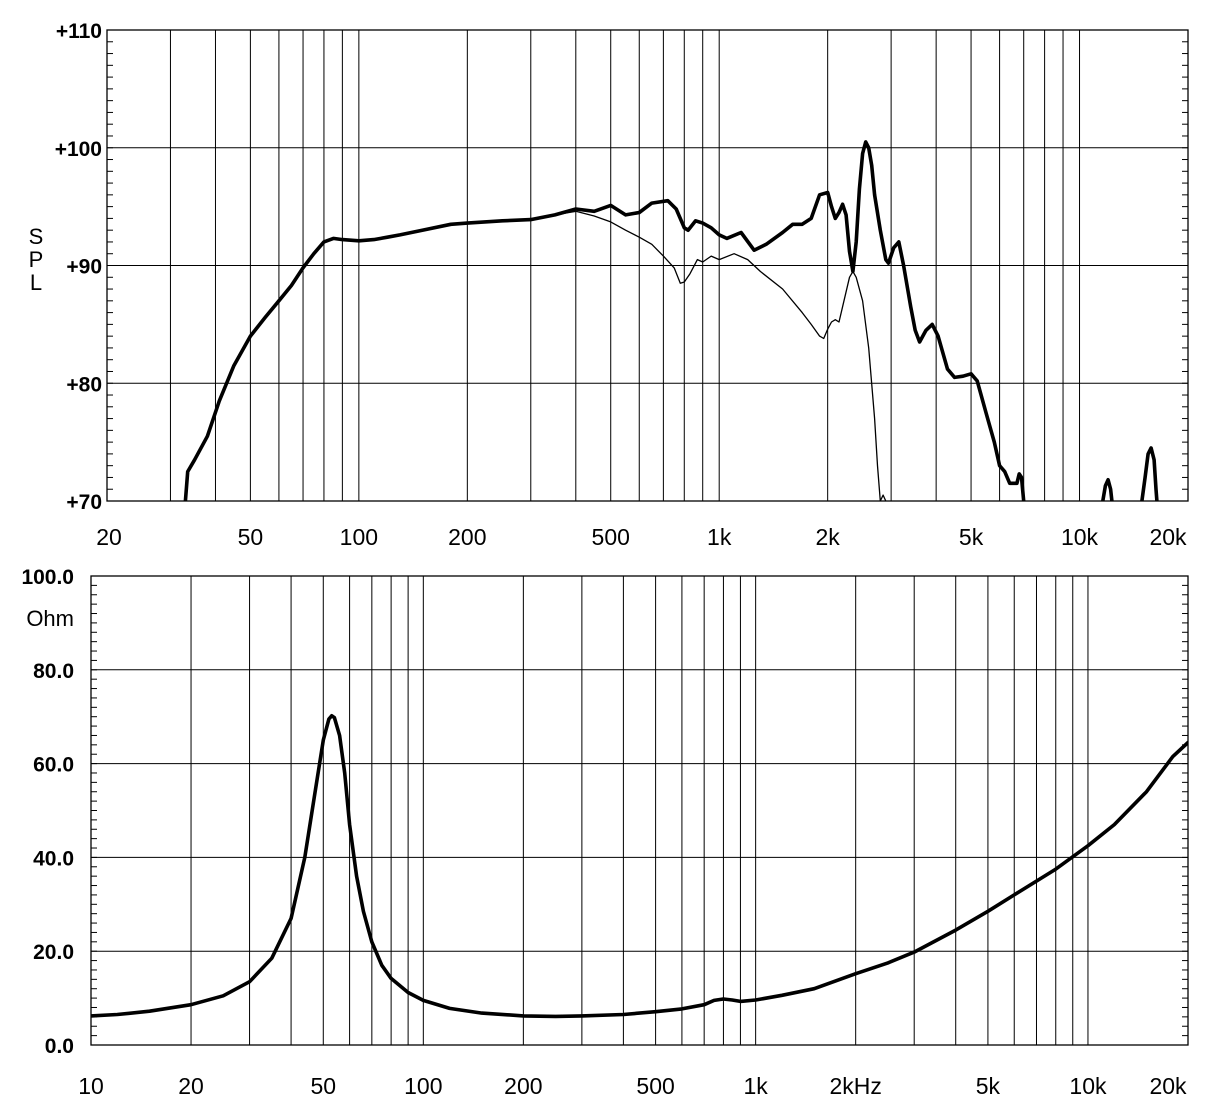  What do you see at coordinates (53, 858) in the screenshot?
I see `y-tick-label: 40.0` at bounding box center [53, 858].